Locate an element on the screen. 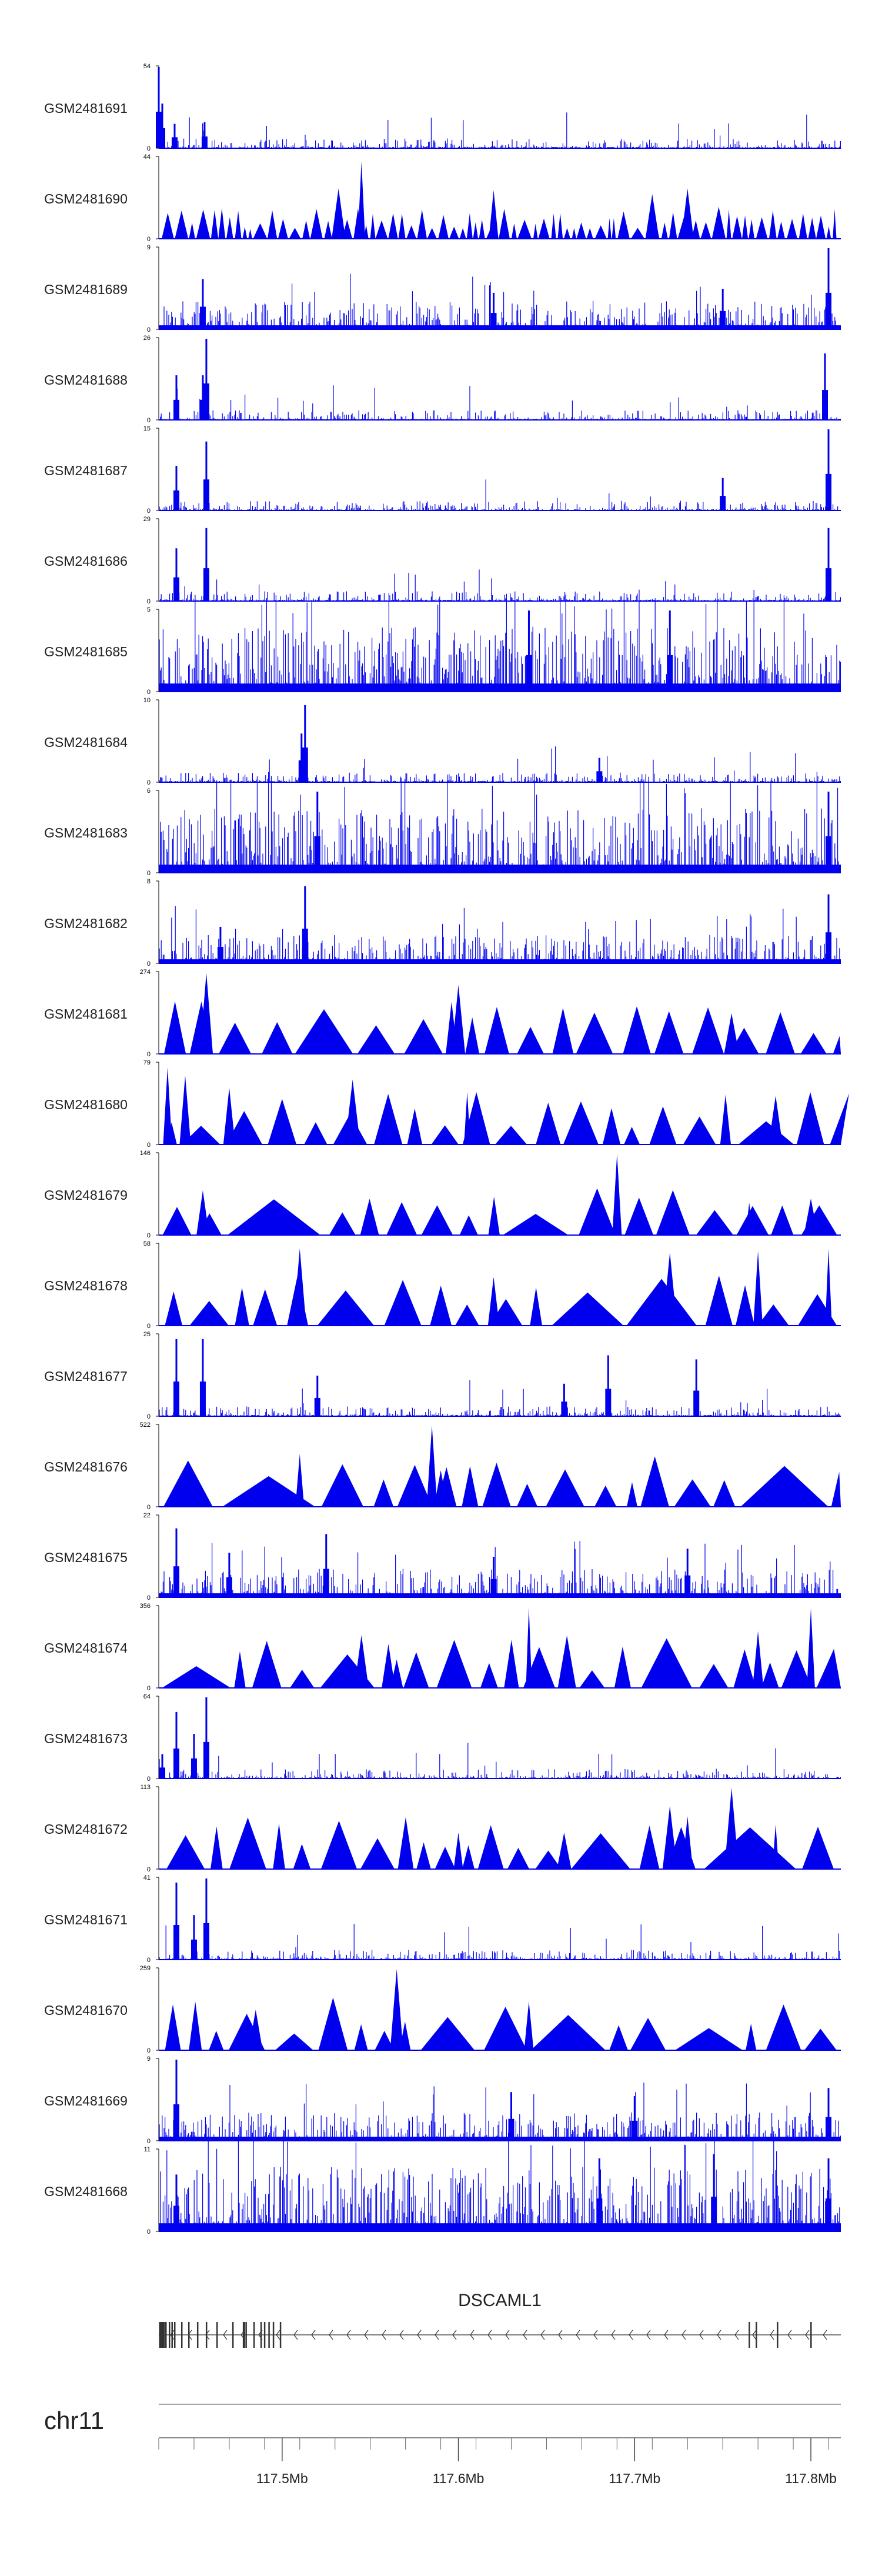 This screenshot has height=2576, width=882. track-label: GSM2481675 is located at coordinates (86, 1557).